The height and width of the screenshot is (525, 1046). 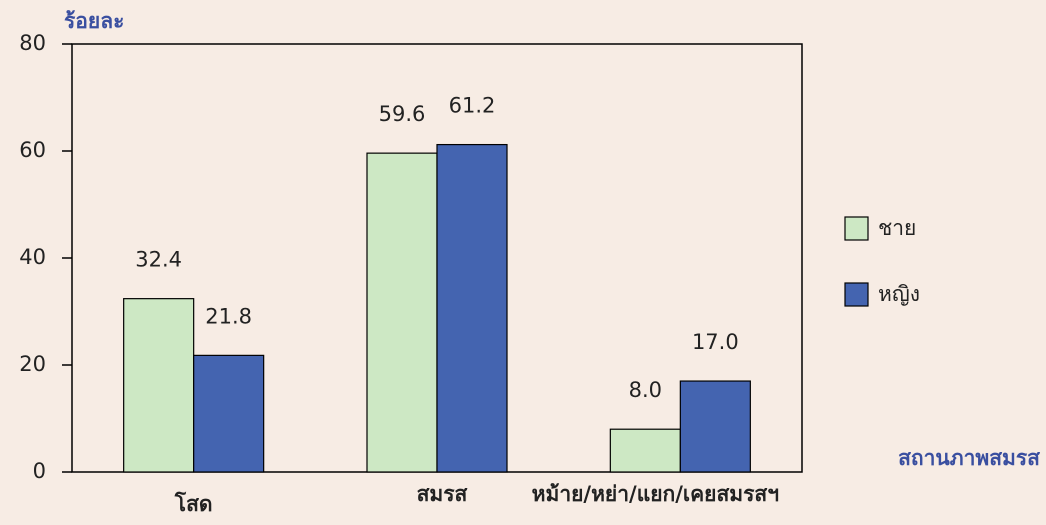 I want to click on data-label: 8.0, so click(x=645, y=390).